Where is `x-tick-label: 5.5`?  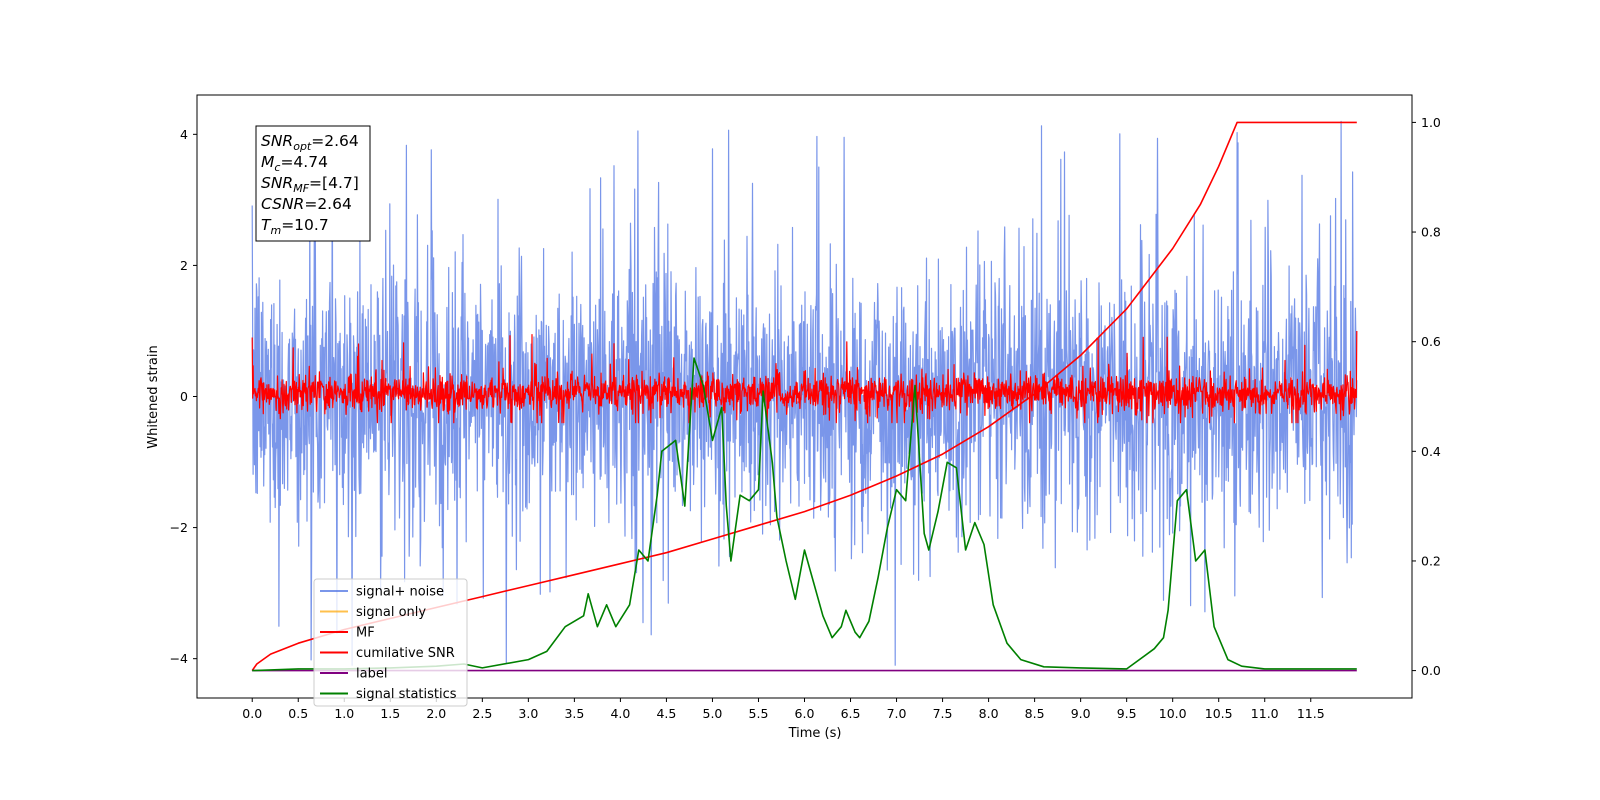 x-tick-label: 5.5 is located at coordinates (759, 713).